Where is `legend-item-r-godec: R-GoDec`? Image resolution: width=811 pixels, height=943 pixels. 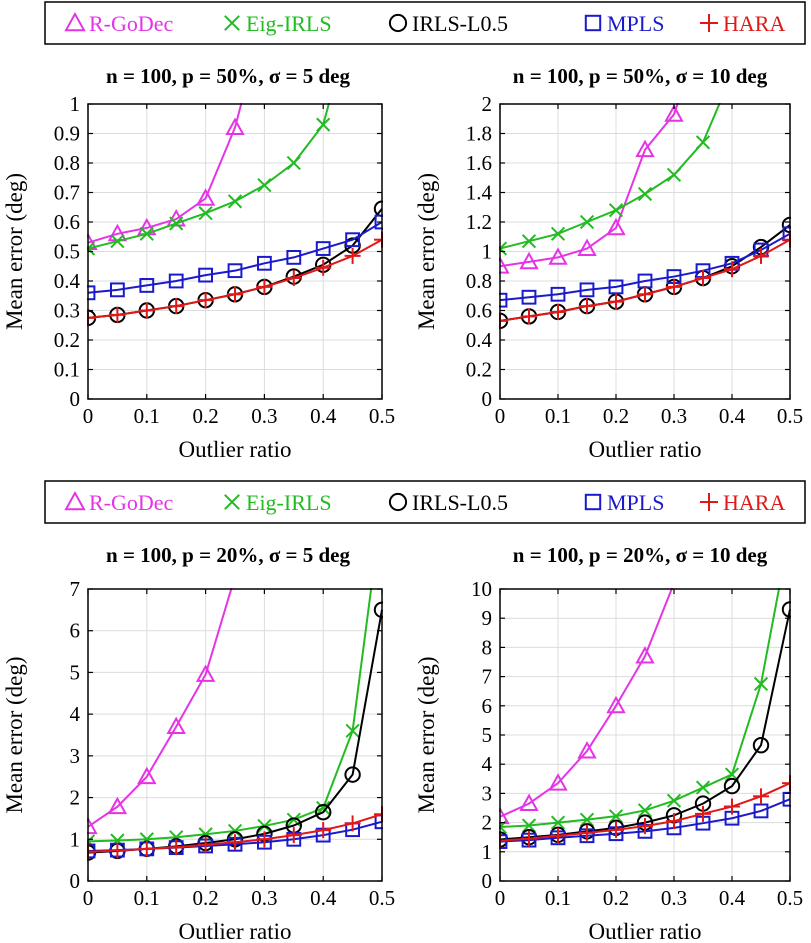
legend-item-r-godec: R-GoDec is located at coordinates (119, 502).